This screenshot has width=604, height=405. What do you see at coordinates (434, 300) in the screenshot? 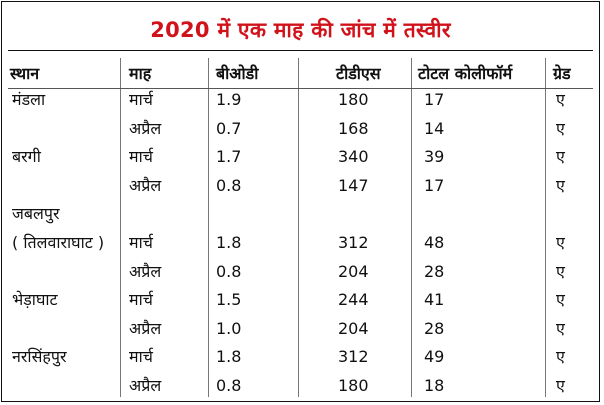
I see `cell-coliform: 41` at bounding box center [434, 300].